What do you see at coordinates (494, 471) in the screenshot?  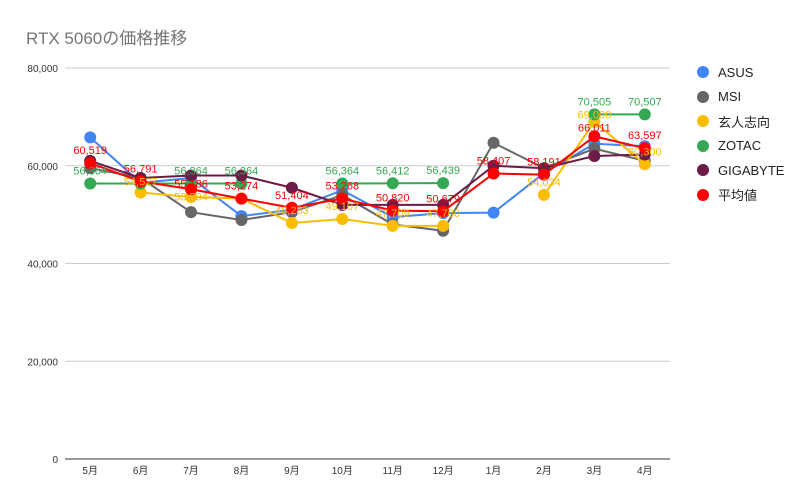 I see `x-tick-label: 1月` at bounding box center [494, 471].